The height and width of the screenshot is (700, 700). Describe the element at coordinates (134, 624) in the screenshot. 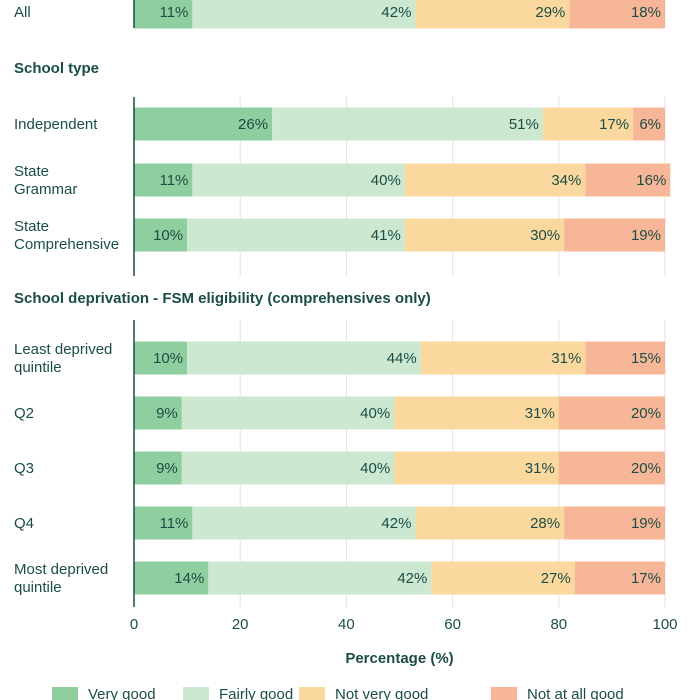

I see `x-tick-label: 0` at that location.